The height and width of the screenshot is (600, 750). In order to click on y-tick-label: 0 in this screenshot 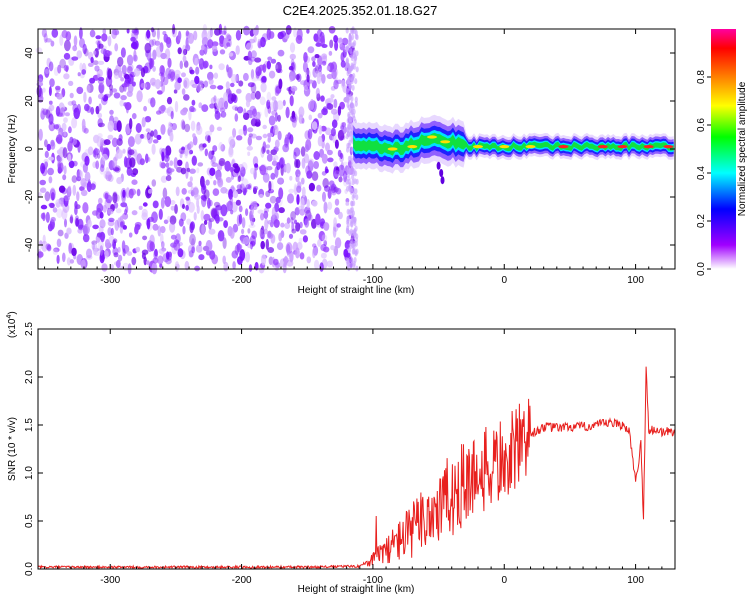, I will do `click(29, 149)`.